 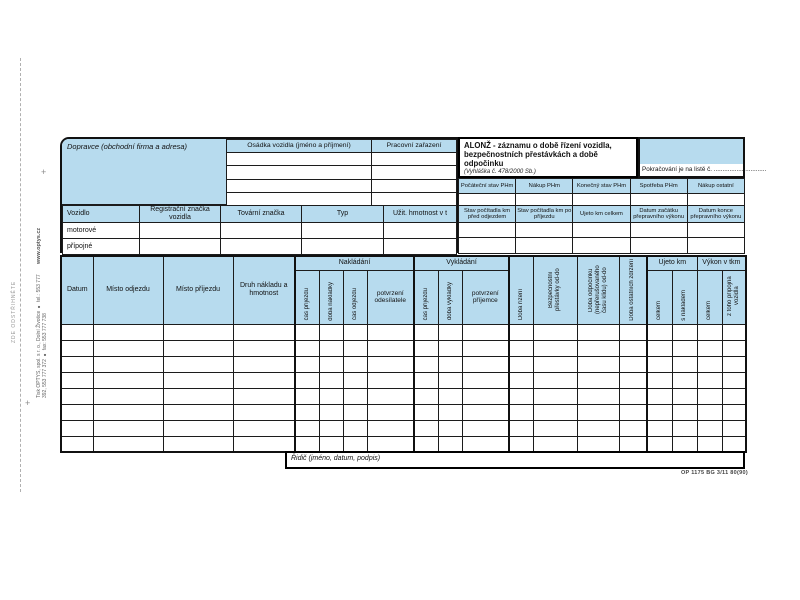 I want to click on col-header-doba-nakladky: doba nakládky, so click(x=331, y=297).